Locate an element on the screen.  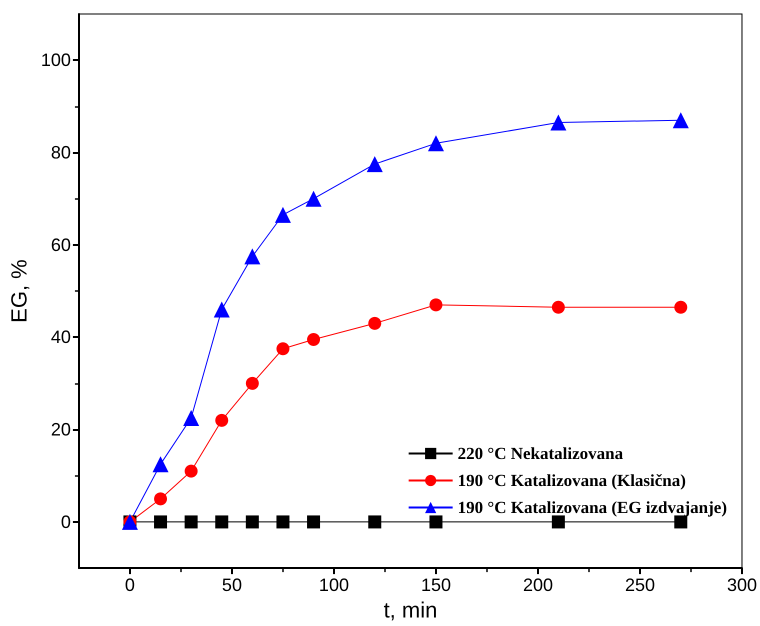
legend-label: 190 °C Katalizovana (EG izdvajanje) is located at coordinates (593, 507).